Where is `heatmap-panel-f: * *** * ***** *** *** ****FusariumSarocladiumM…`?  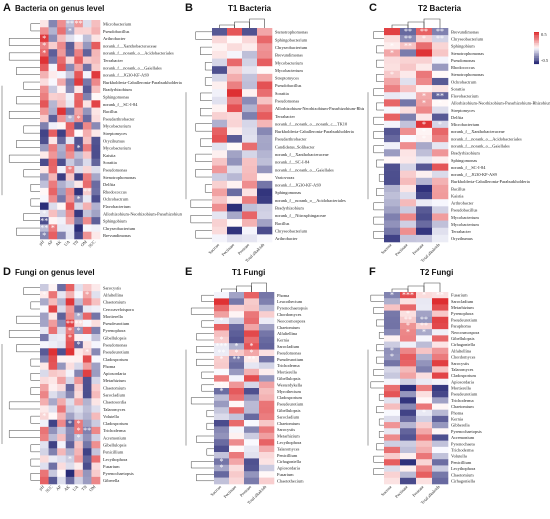
heatmap-panel-f: * *** * ***** *** *** ****FusariumSarocladiumM… is located at coordinates (424, 393).